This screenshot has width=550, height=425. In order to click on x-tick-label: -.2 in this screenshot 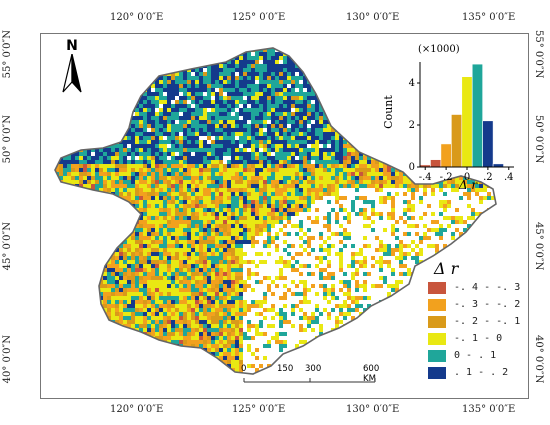, I will do `click(446, 177)`.